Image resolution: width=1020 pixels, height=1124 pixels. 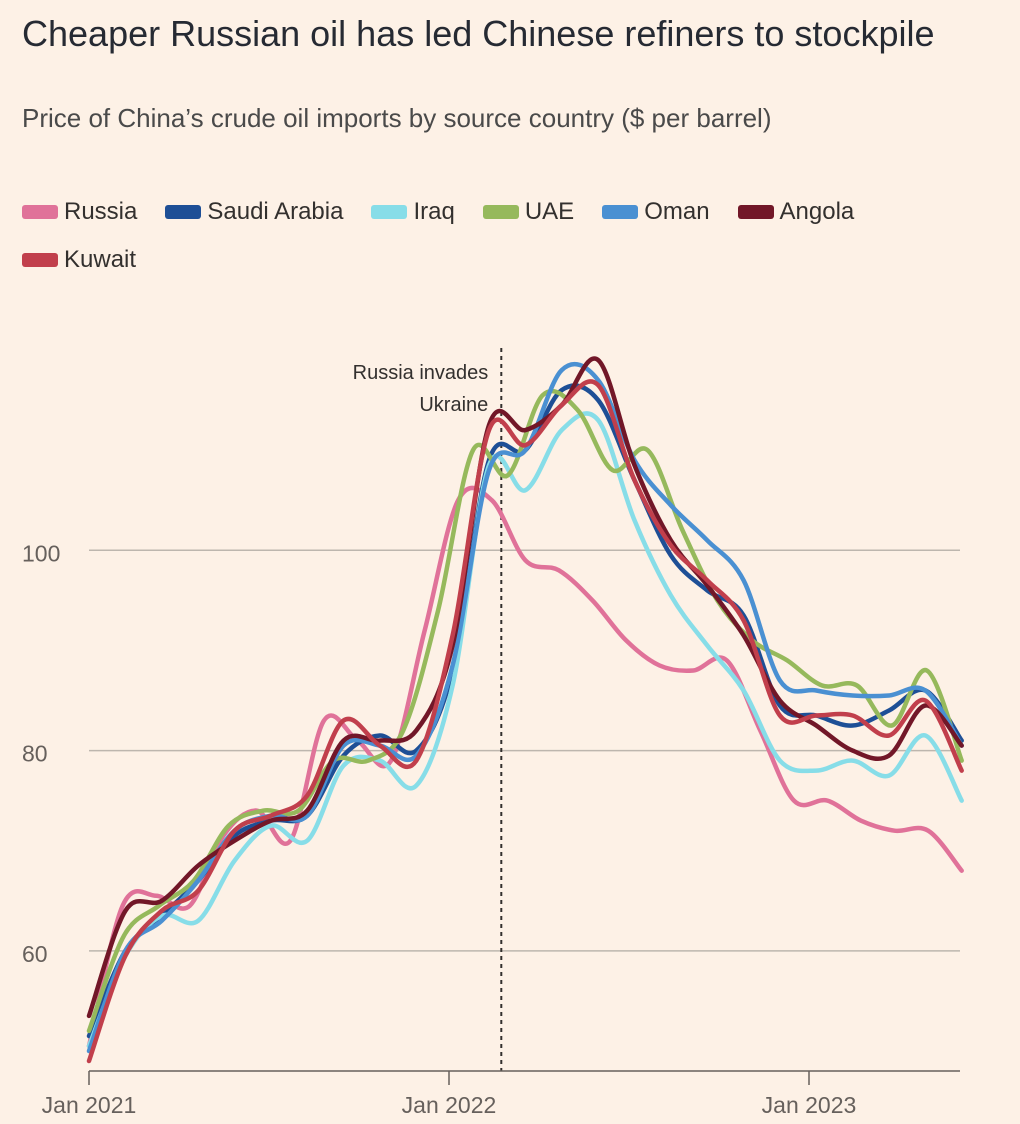 I want to click on annotation-layer: Russia invades Ukraine, so click(x=428, y=709).